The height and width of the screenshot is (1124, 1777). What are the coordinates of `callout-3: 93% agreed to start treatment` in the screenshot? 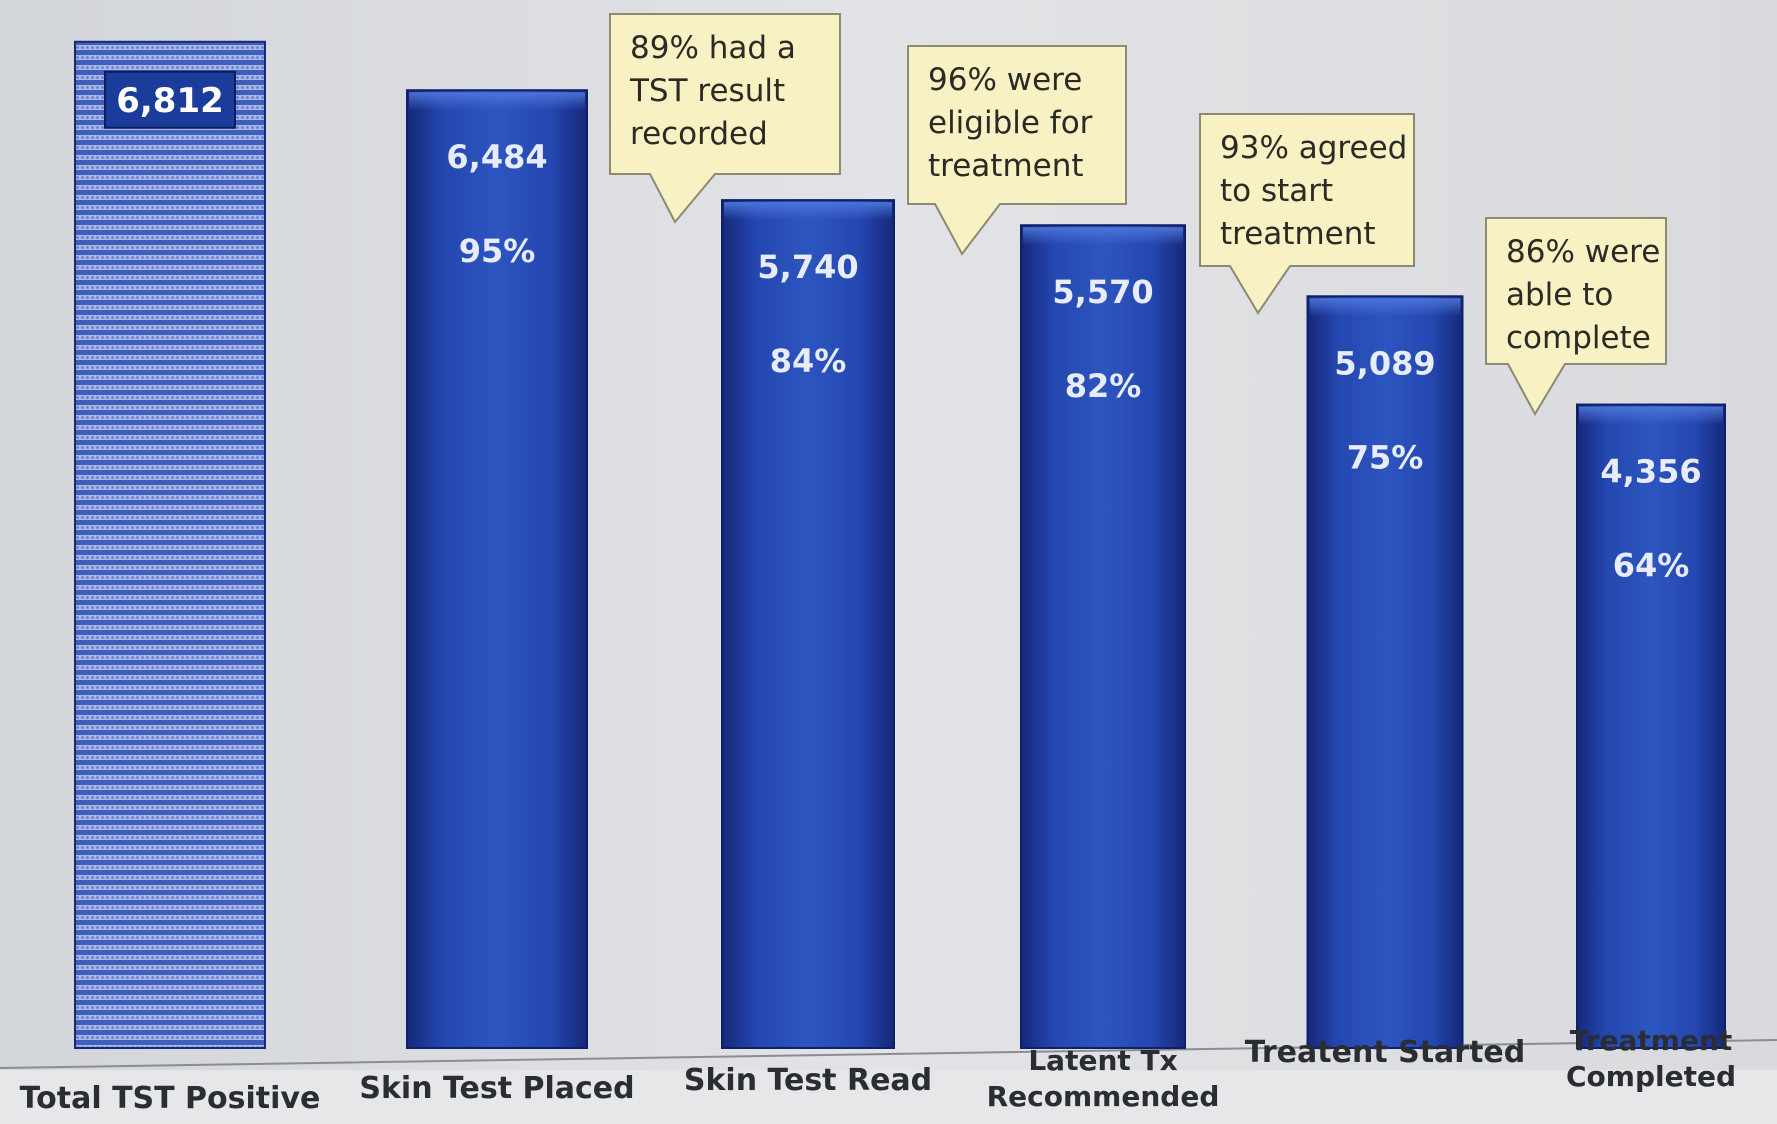 It's located at (1307, 214).